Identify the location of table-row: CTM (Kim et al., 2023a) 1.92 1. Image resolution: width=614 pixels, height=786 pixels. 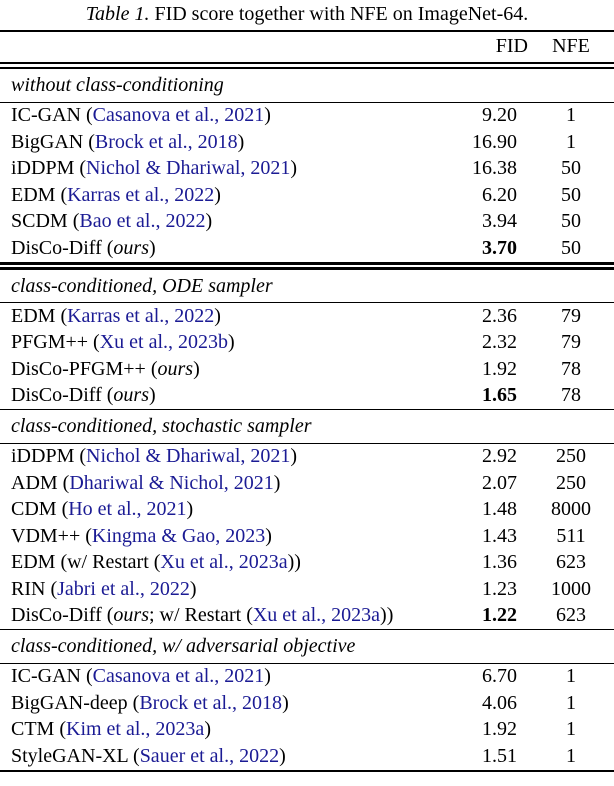
(307, 730).